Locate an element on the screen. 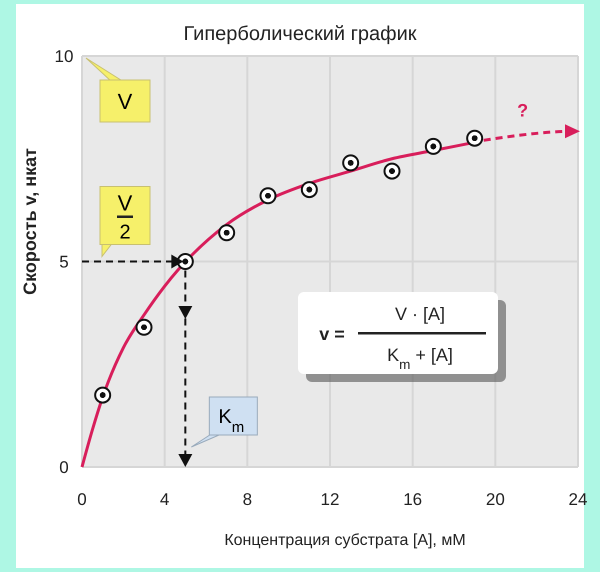 This screenshot has width=600, height=572. annotation: v = is located at coordinates (332, 334).